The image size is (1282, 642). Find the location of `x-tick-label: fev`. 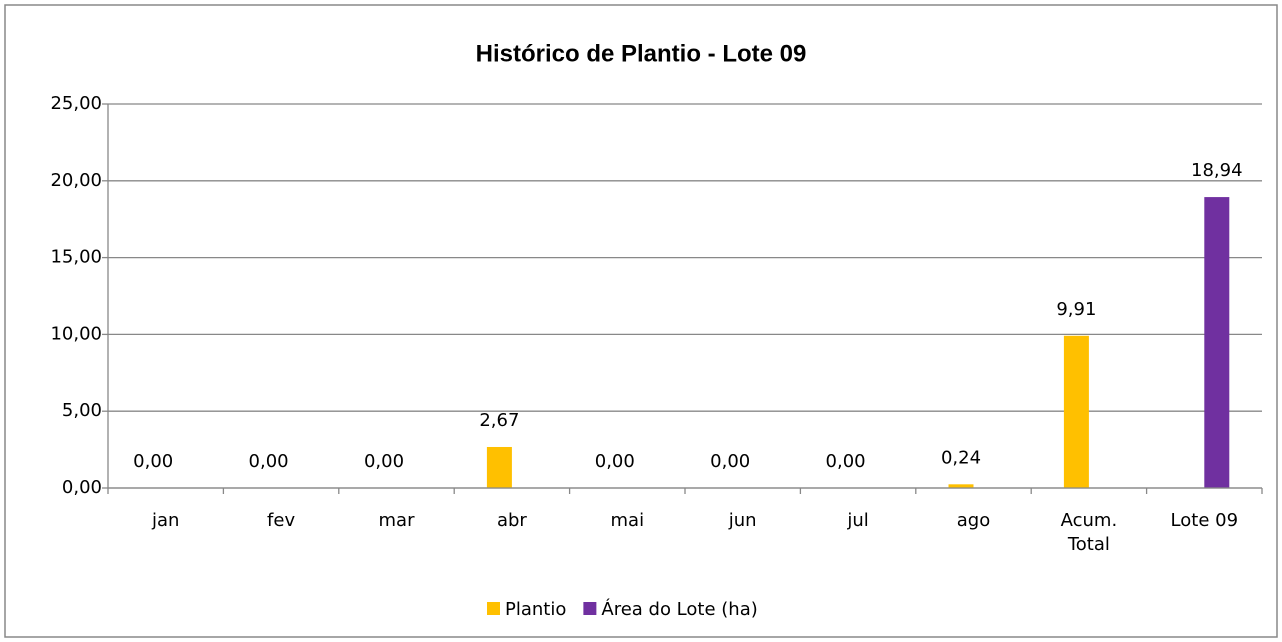

x-tick-label: fev is located at coordinates (281, 520).